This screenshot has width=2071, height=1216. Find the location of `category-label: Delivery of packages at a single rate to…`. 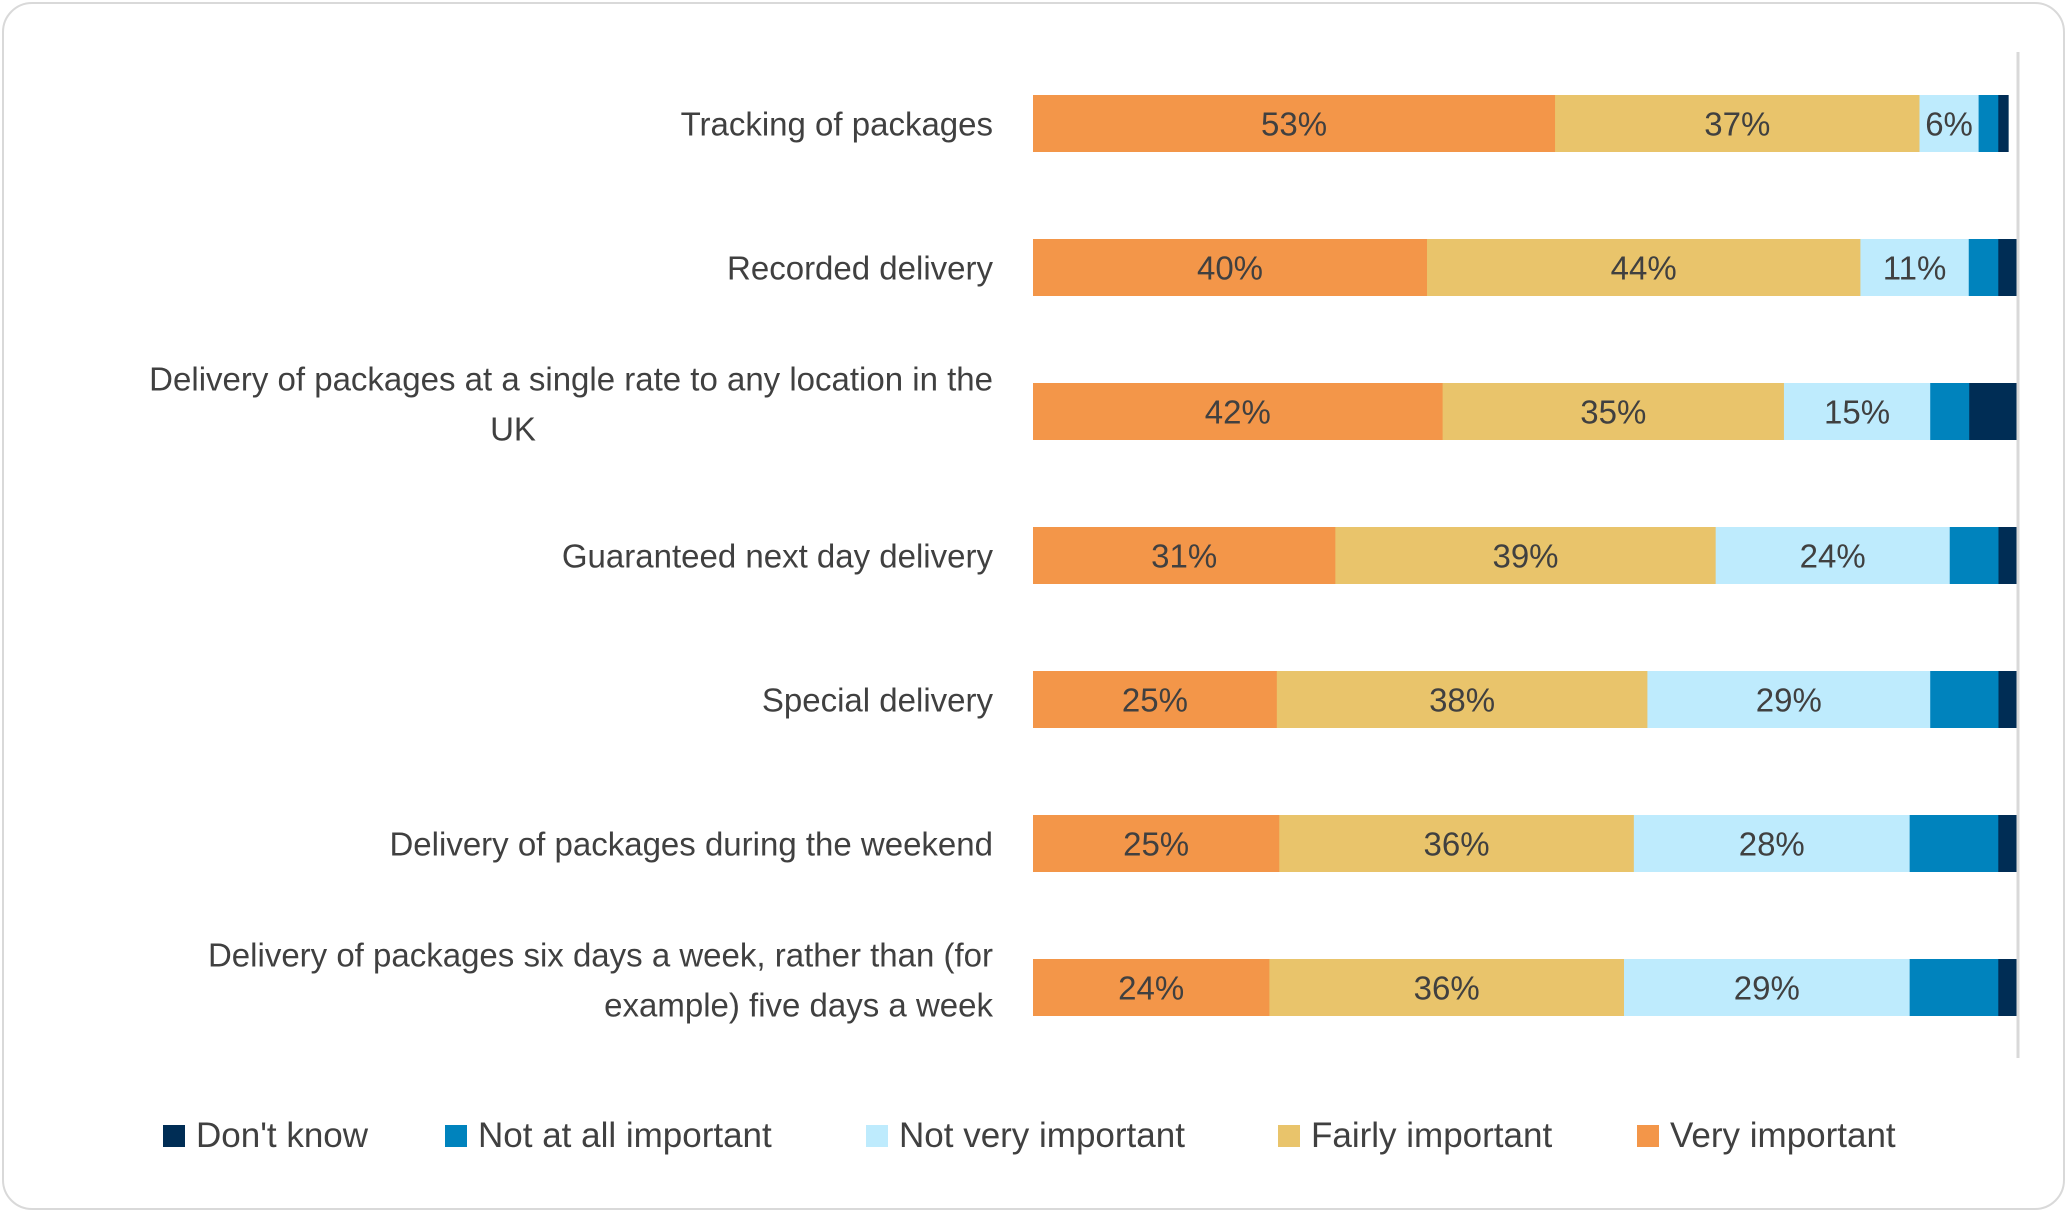

category-label: Delivery of packages at a single rate to… is located at coordinates (571, 379).